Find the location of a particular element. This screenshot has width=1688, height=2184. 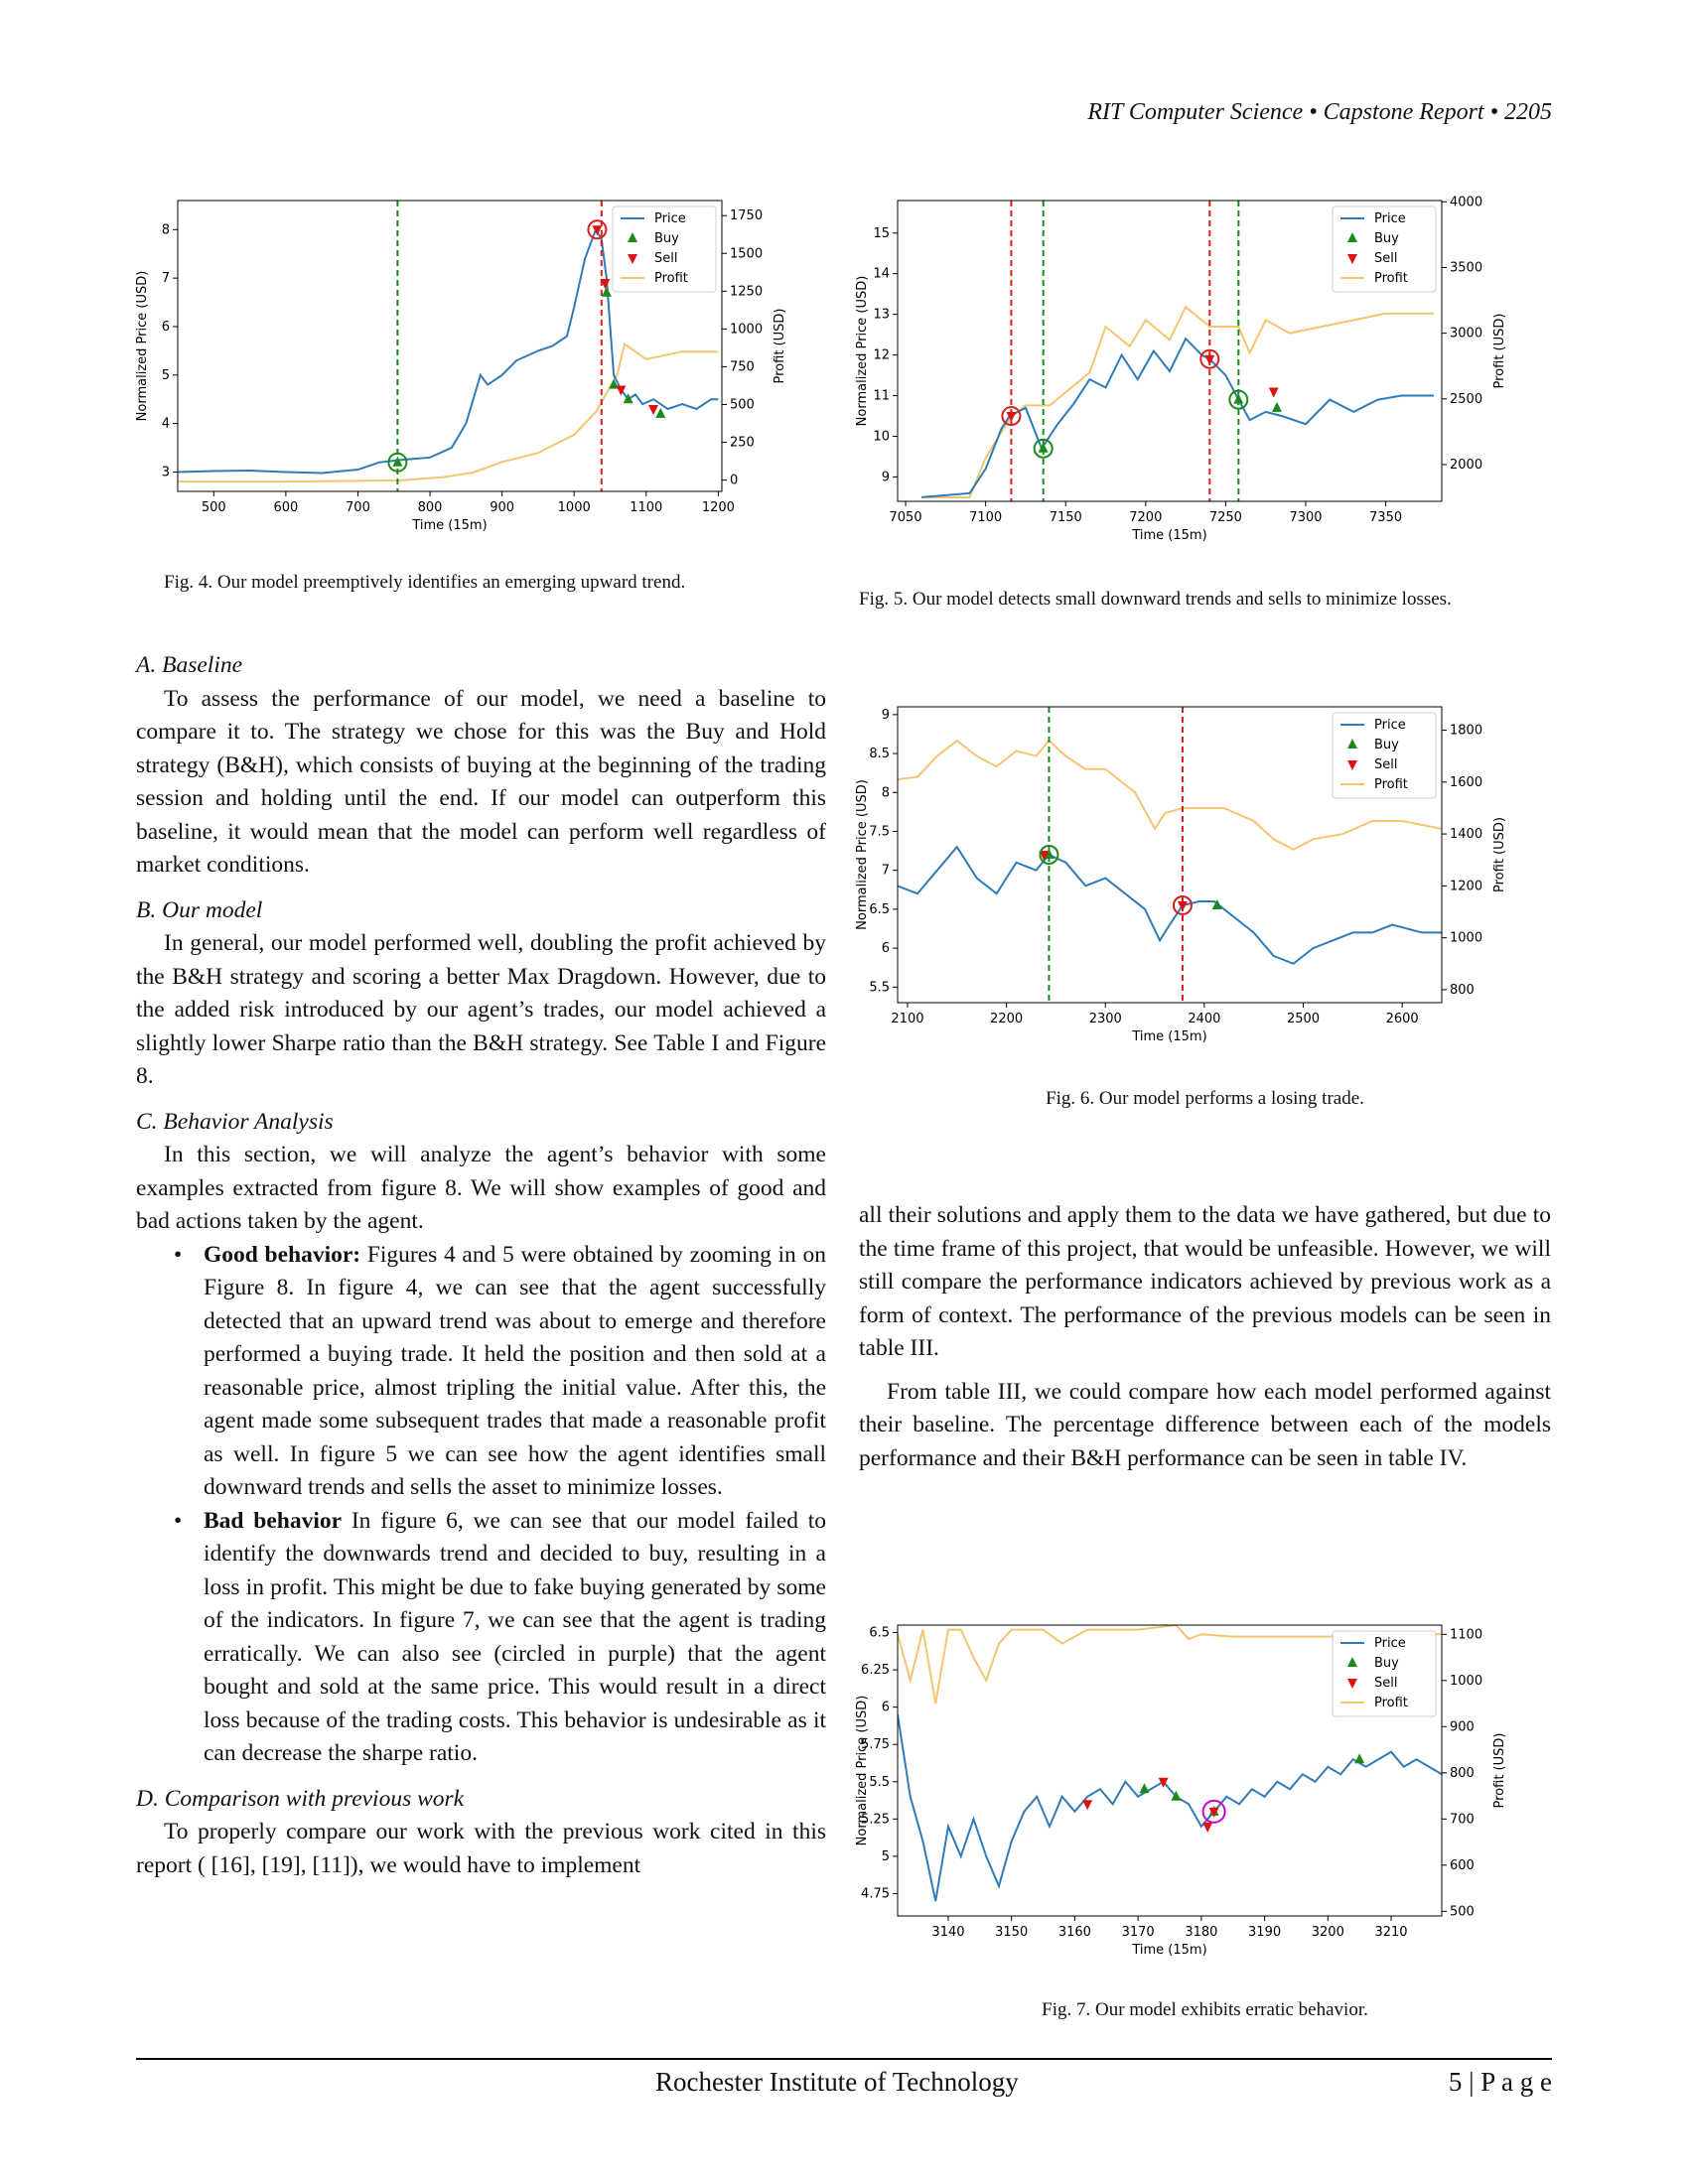

y-tick-label: 10 is located at coordinates (881, 436).